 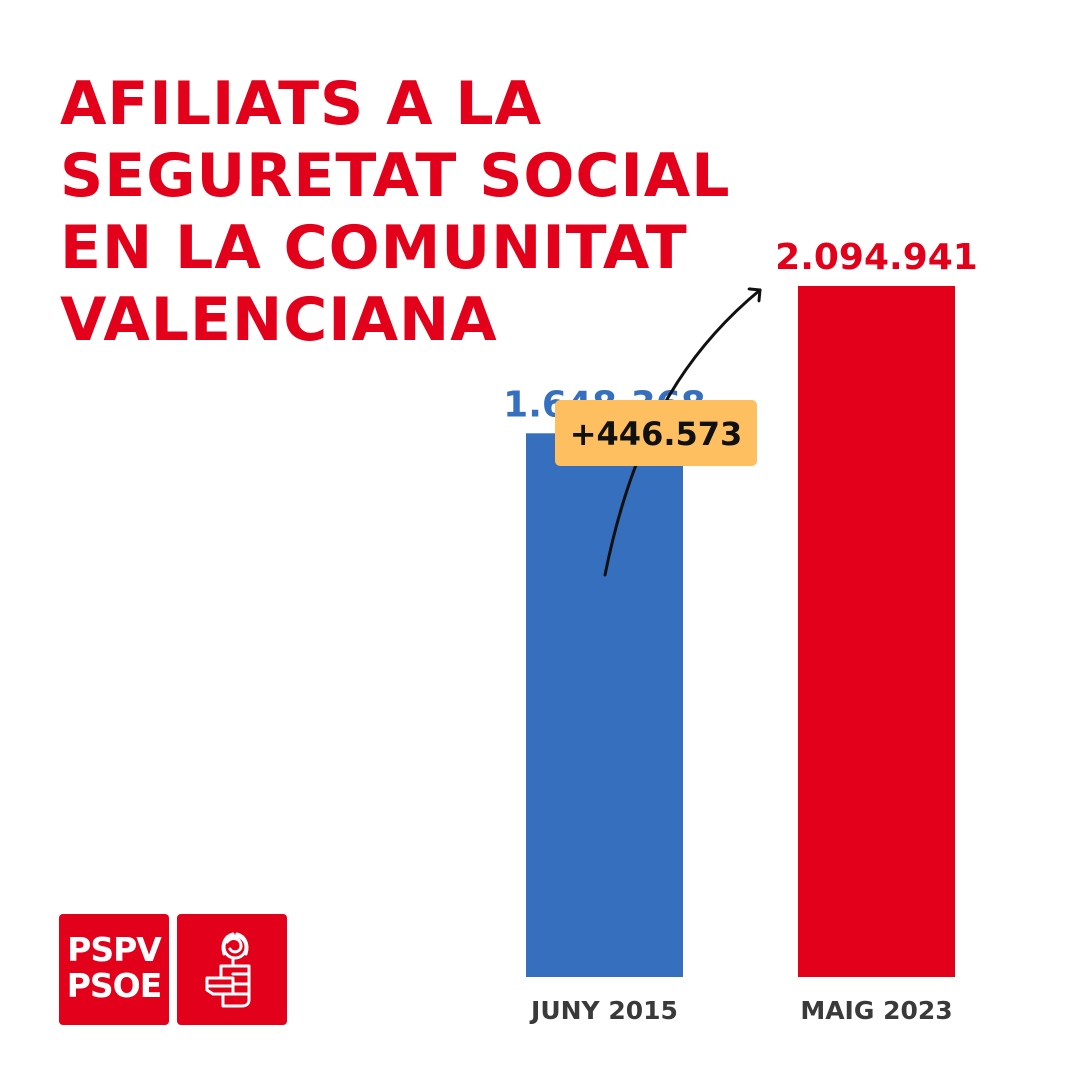 What do you see at coordinates (876, 1010) in the screenshot?
I see `category-label-2: MAIG 2023` at bounding box center [876, 1010].